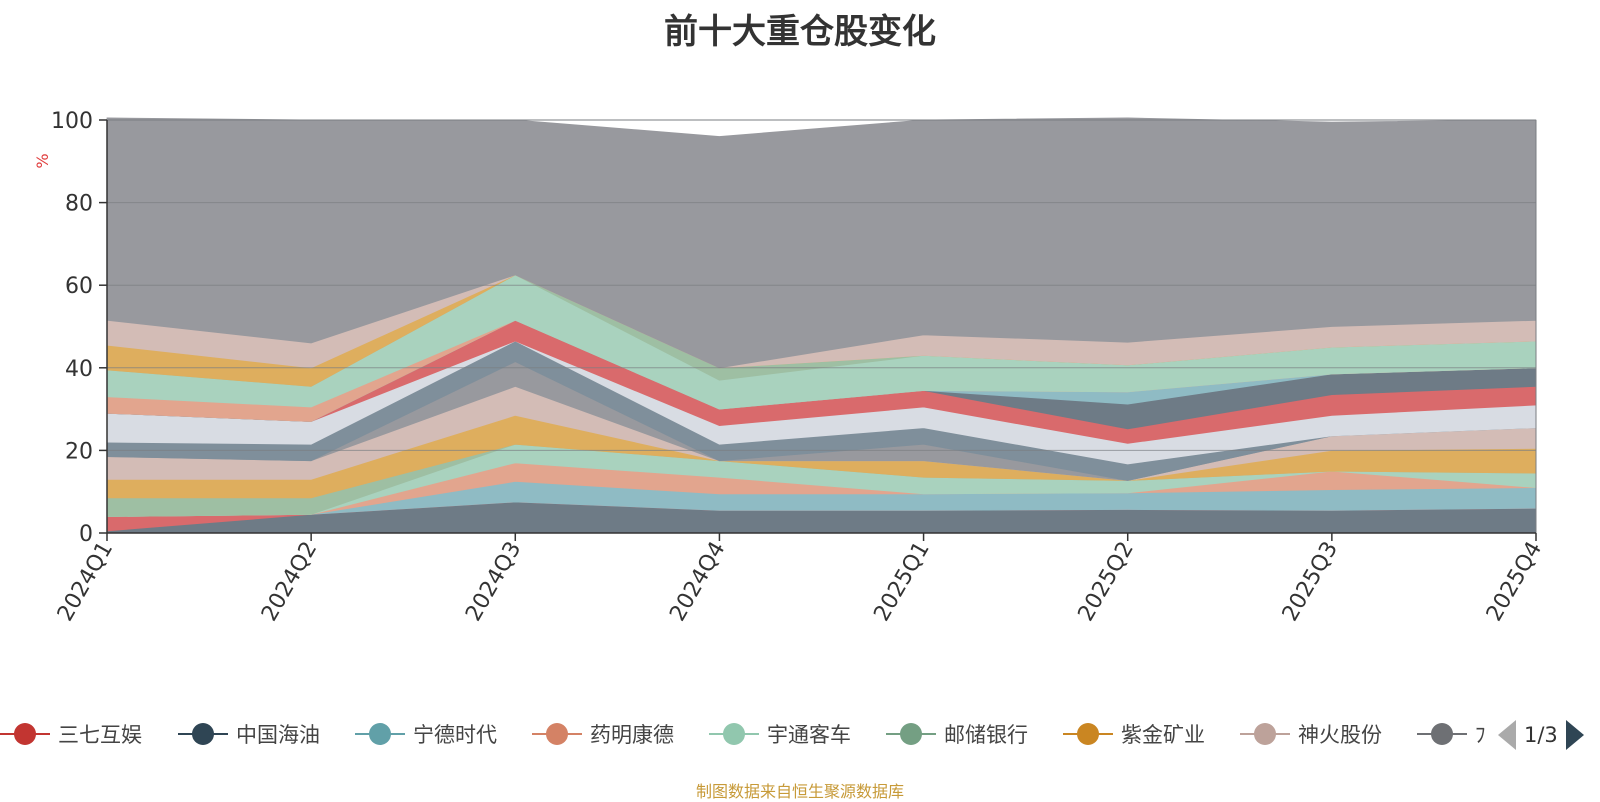 This screenshot has height=802, width=1600. I want to click on legend-item: 三七互娱, so click(71, 734).